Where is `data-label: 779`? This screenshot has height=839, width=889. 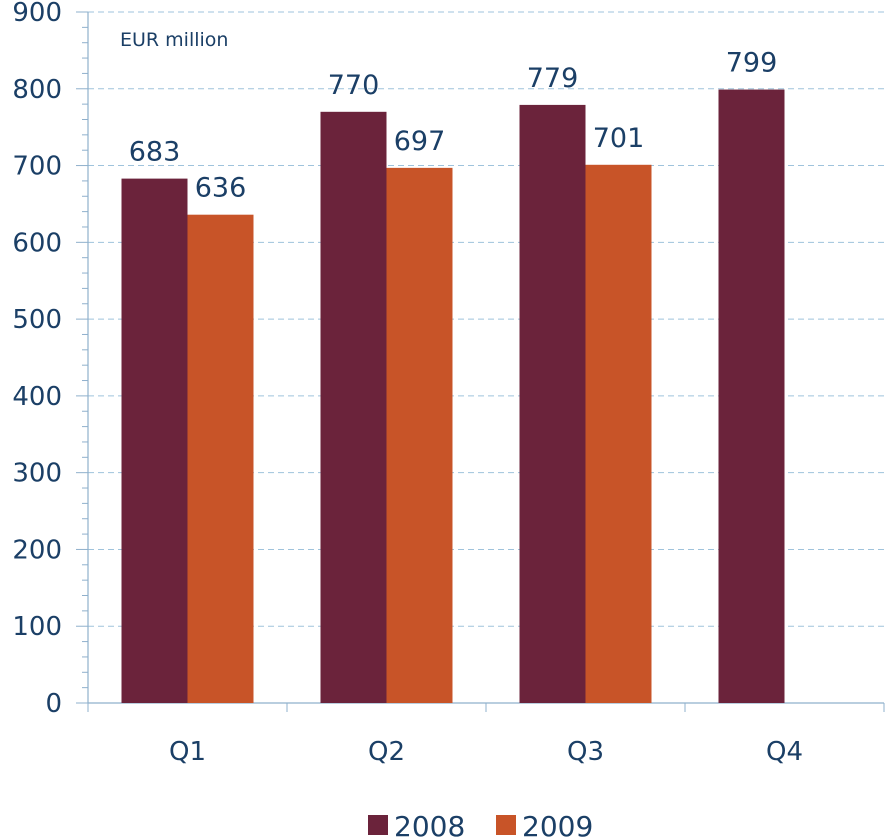
data-label: 779 is located at coordinates (553, 78).